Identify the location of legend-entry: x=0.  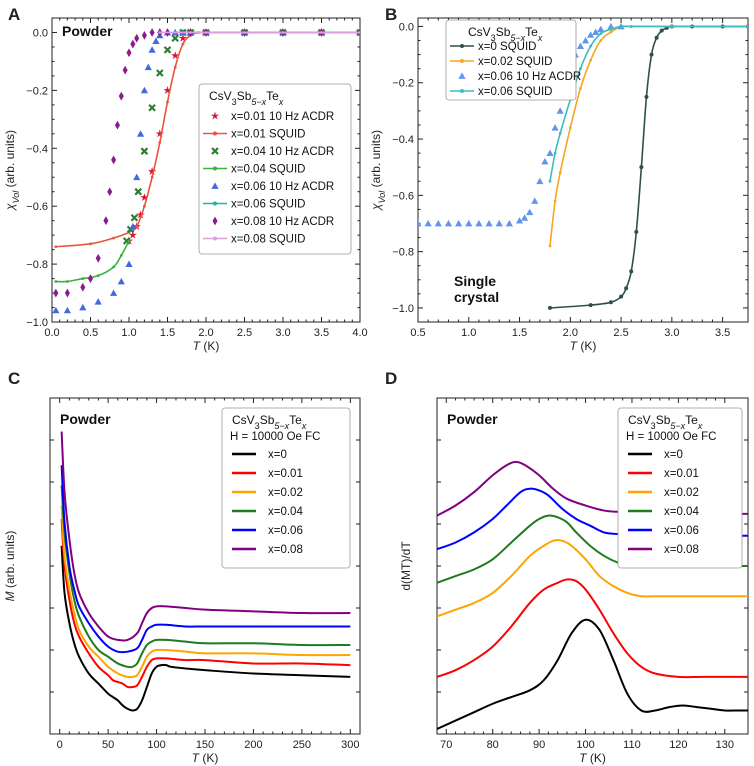
(673, 455).